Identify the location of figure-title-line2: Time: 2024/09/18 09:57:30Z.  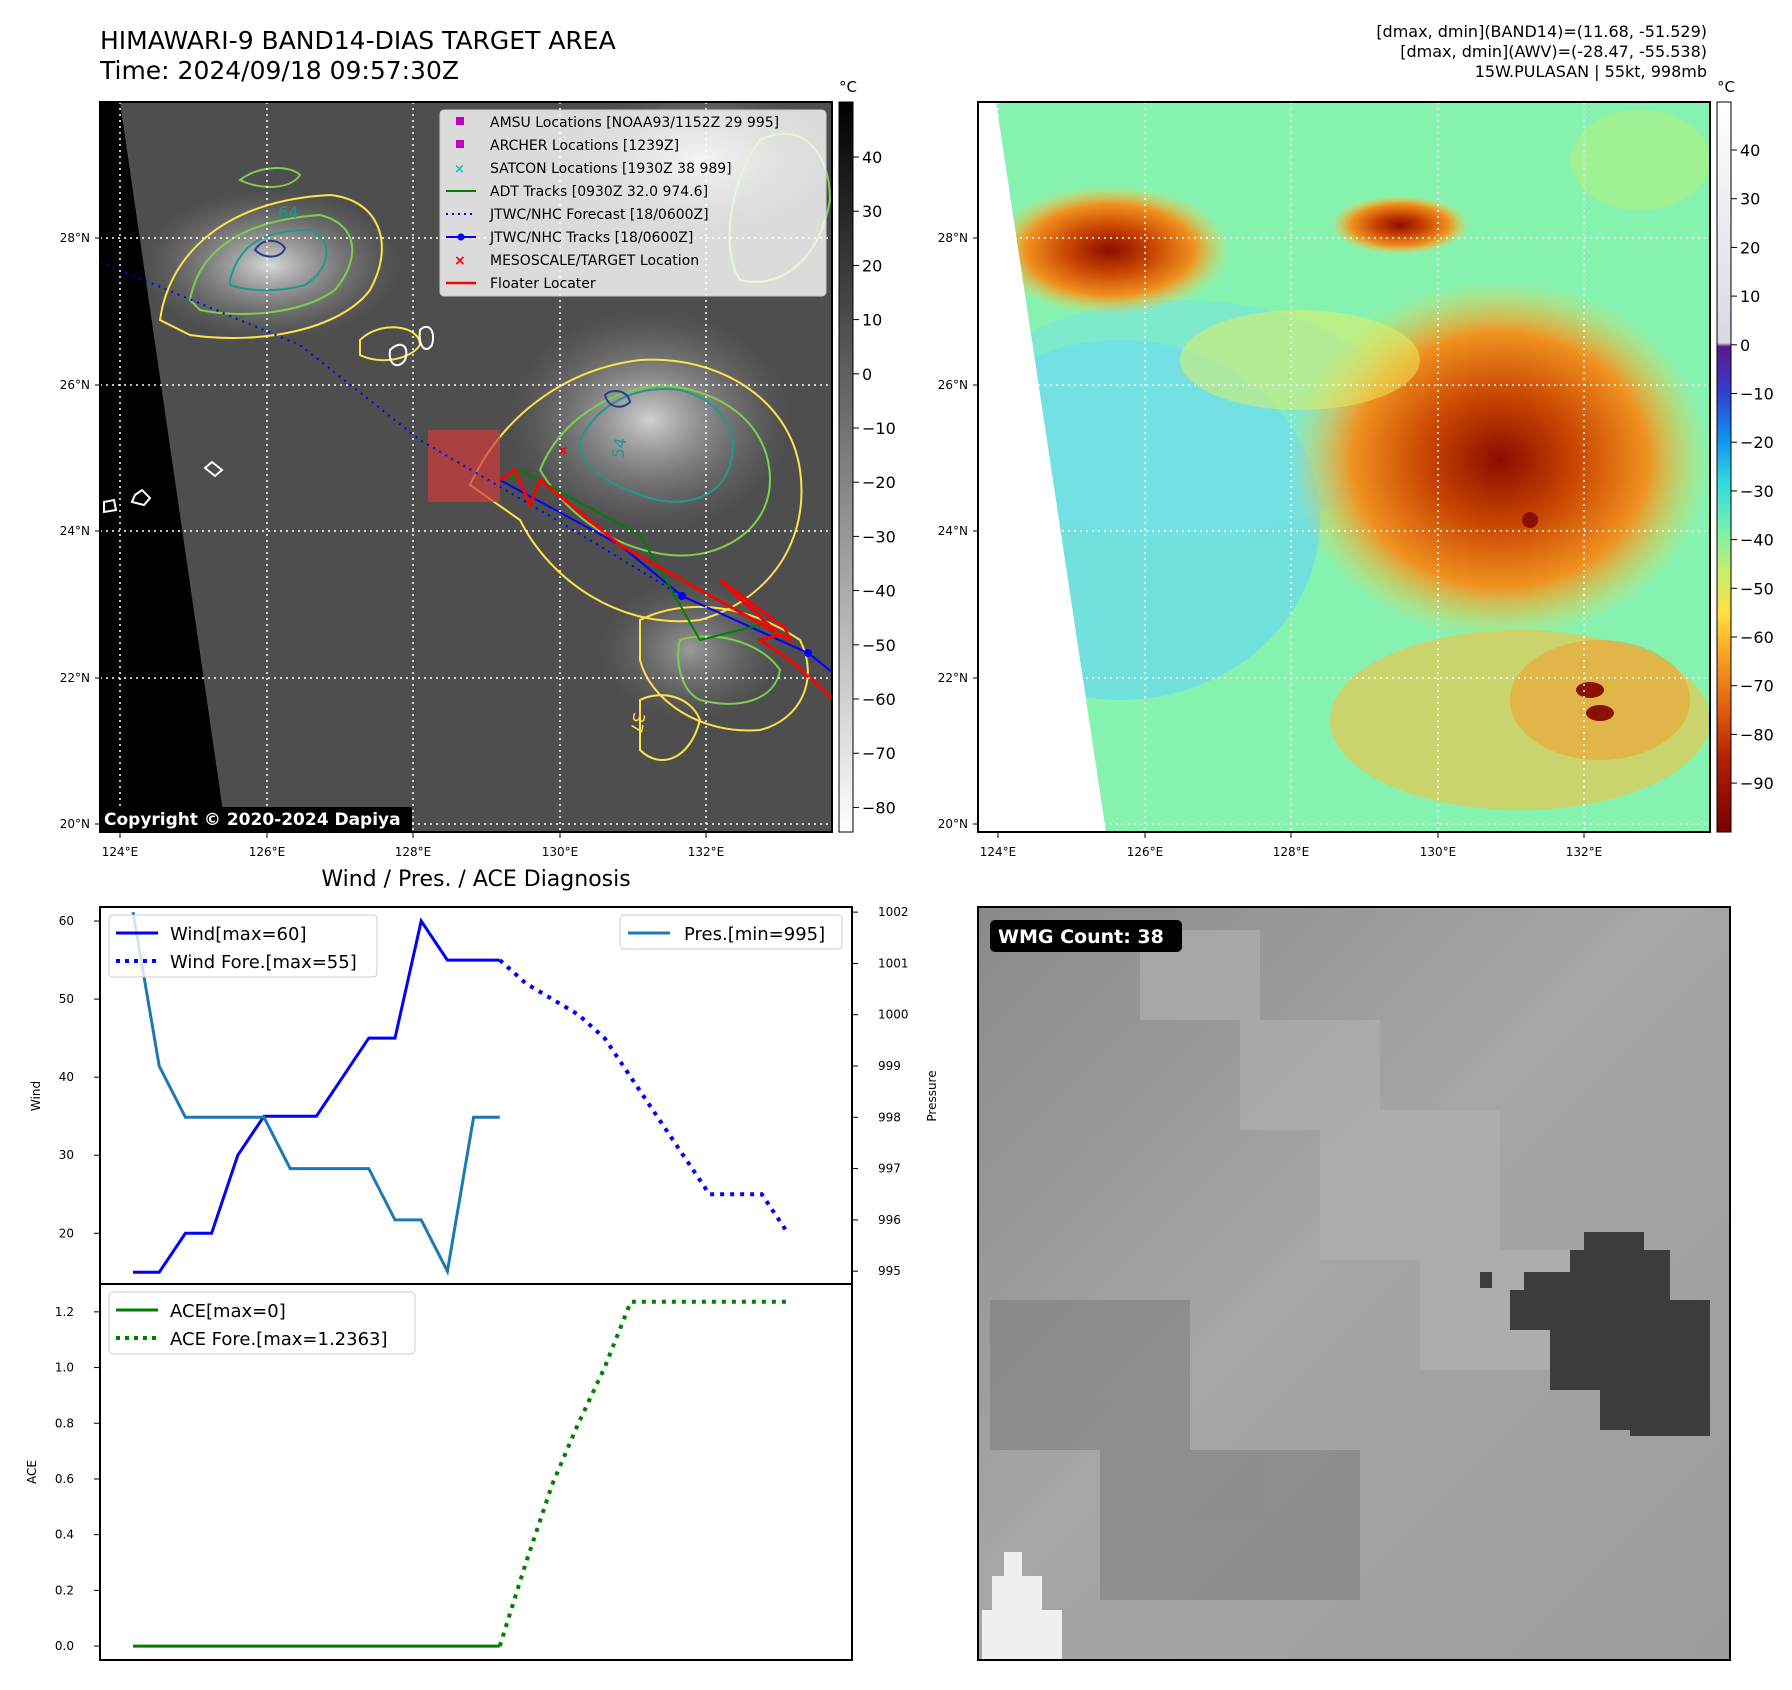
(279, 70).